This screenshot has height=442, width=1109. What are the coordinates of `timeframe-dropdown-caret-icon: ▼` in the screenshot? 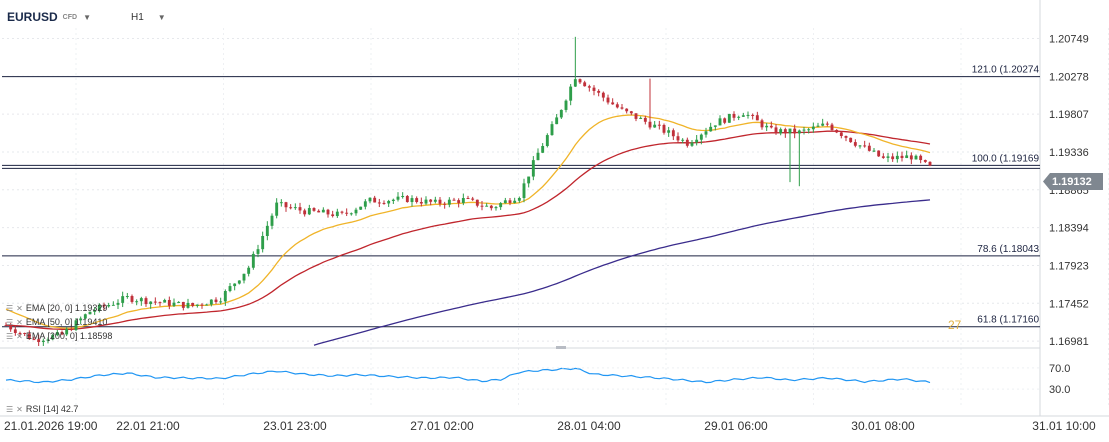 It's located at (161, 17).